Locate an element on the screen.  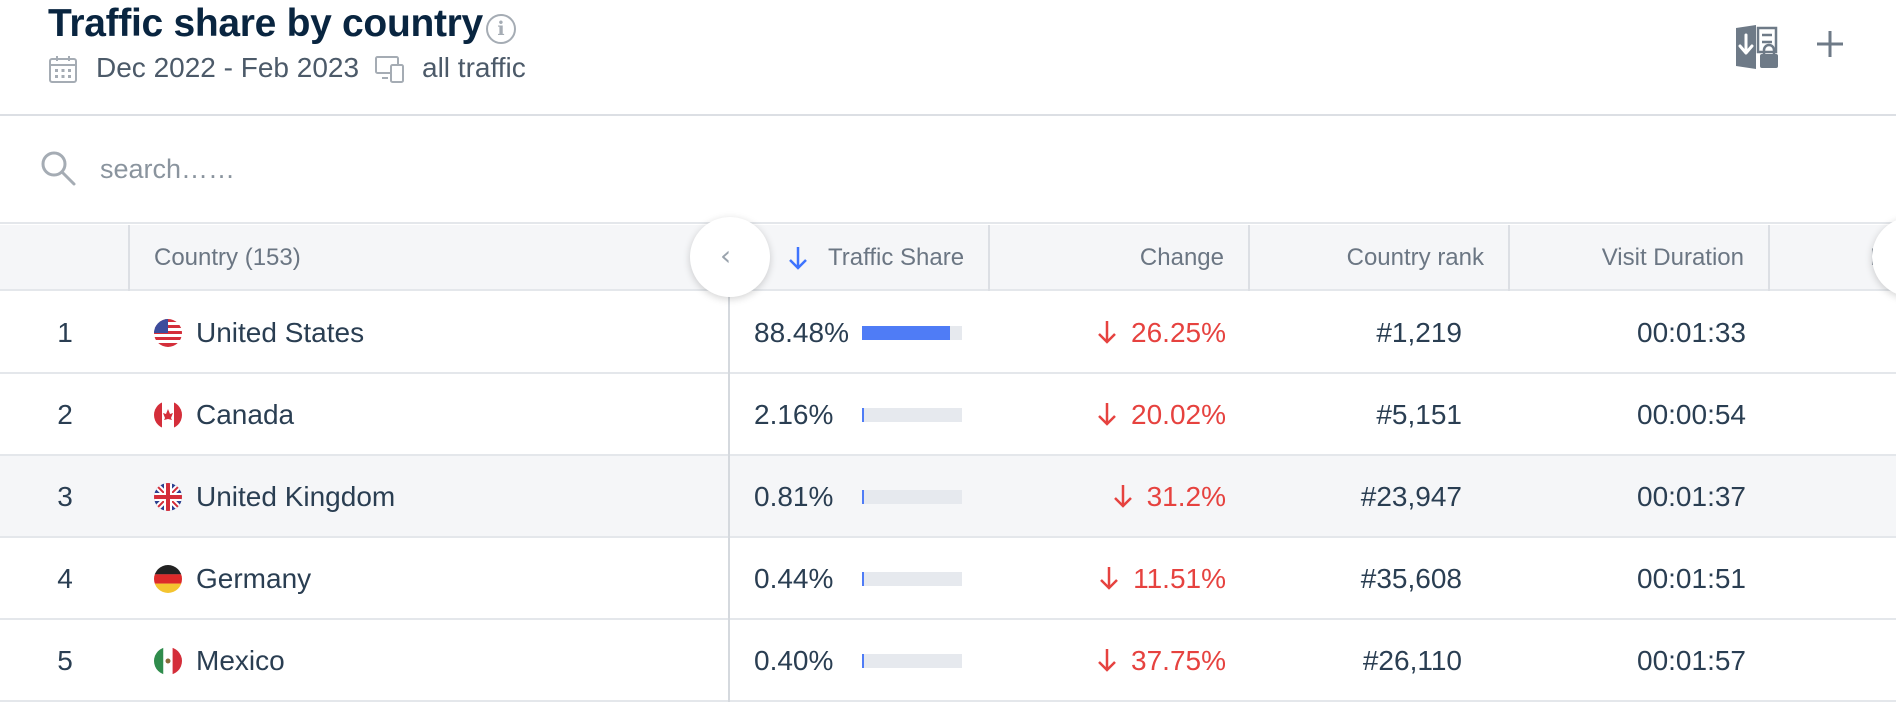
search-input is located at coordinates (500, 169).